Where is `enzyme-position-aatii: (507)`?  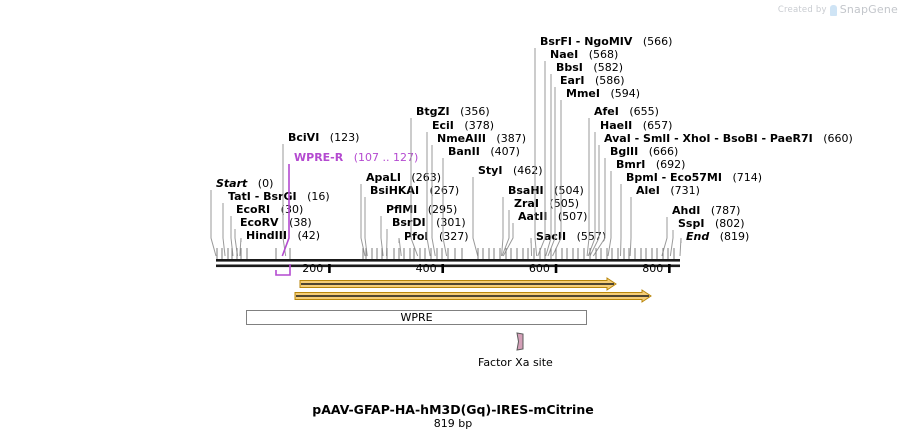
enzyme-position-aatii: (507) is located at coordinates (572, 216).